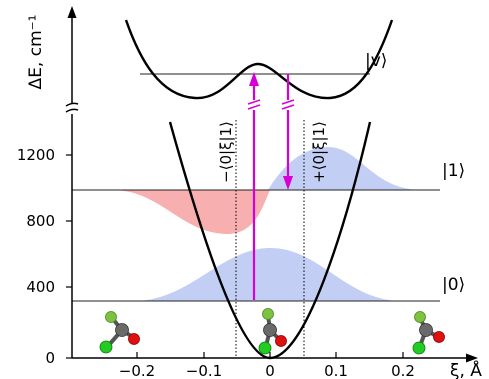 This screenshot has width=489, height=379. Describe the element at coordinates (204, 370) in the screenshot. I see `x-tick-label-m01: −0.1` at that location.